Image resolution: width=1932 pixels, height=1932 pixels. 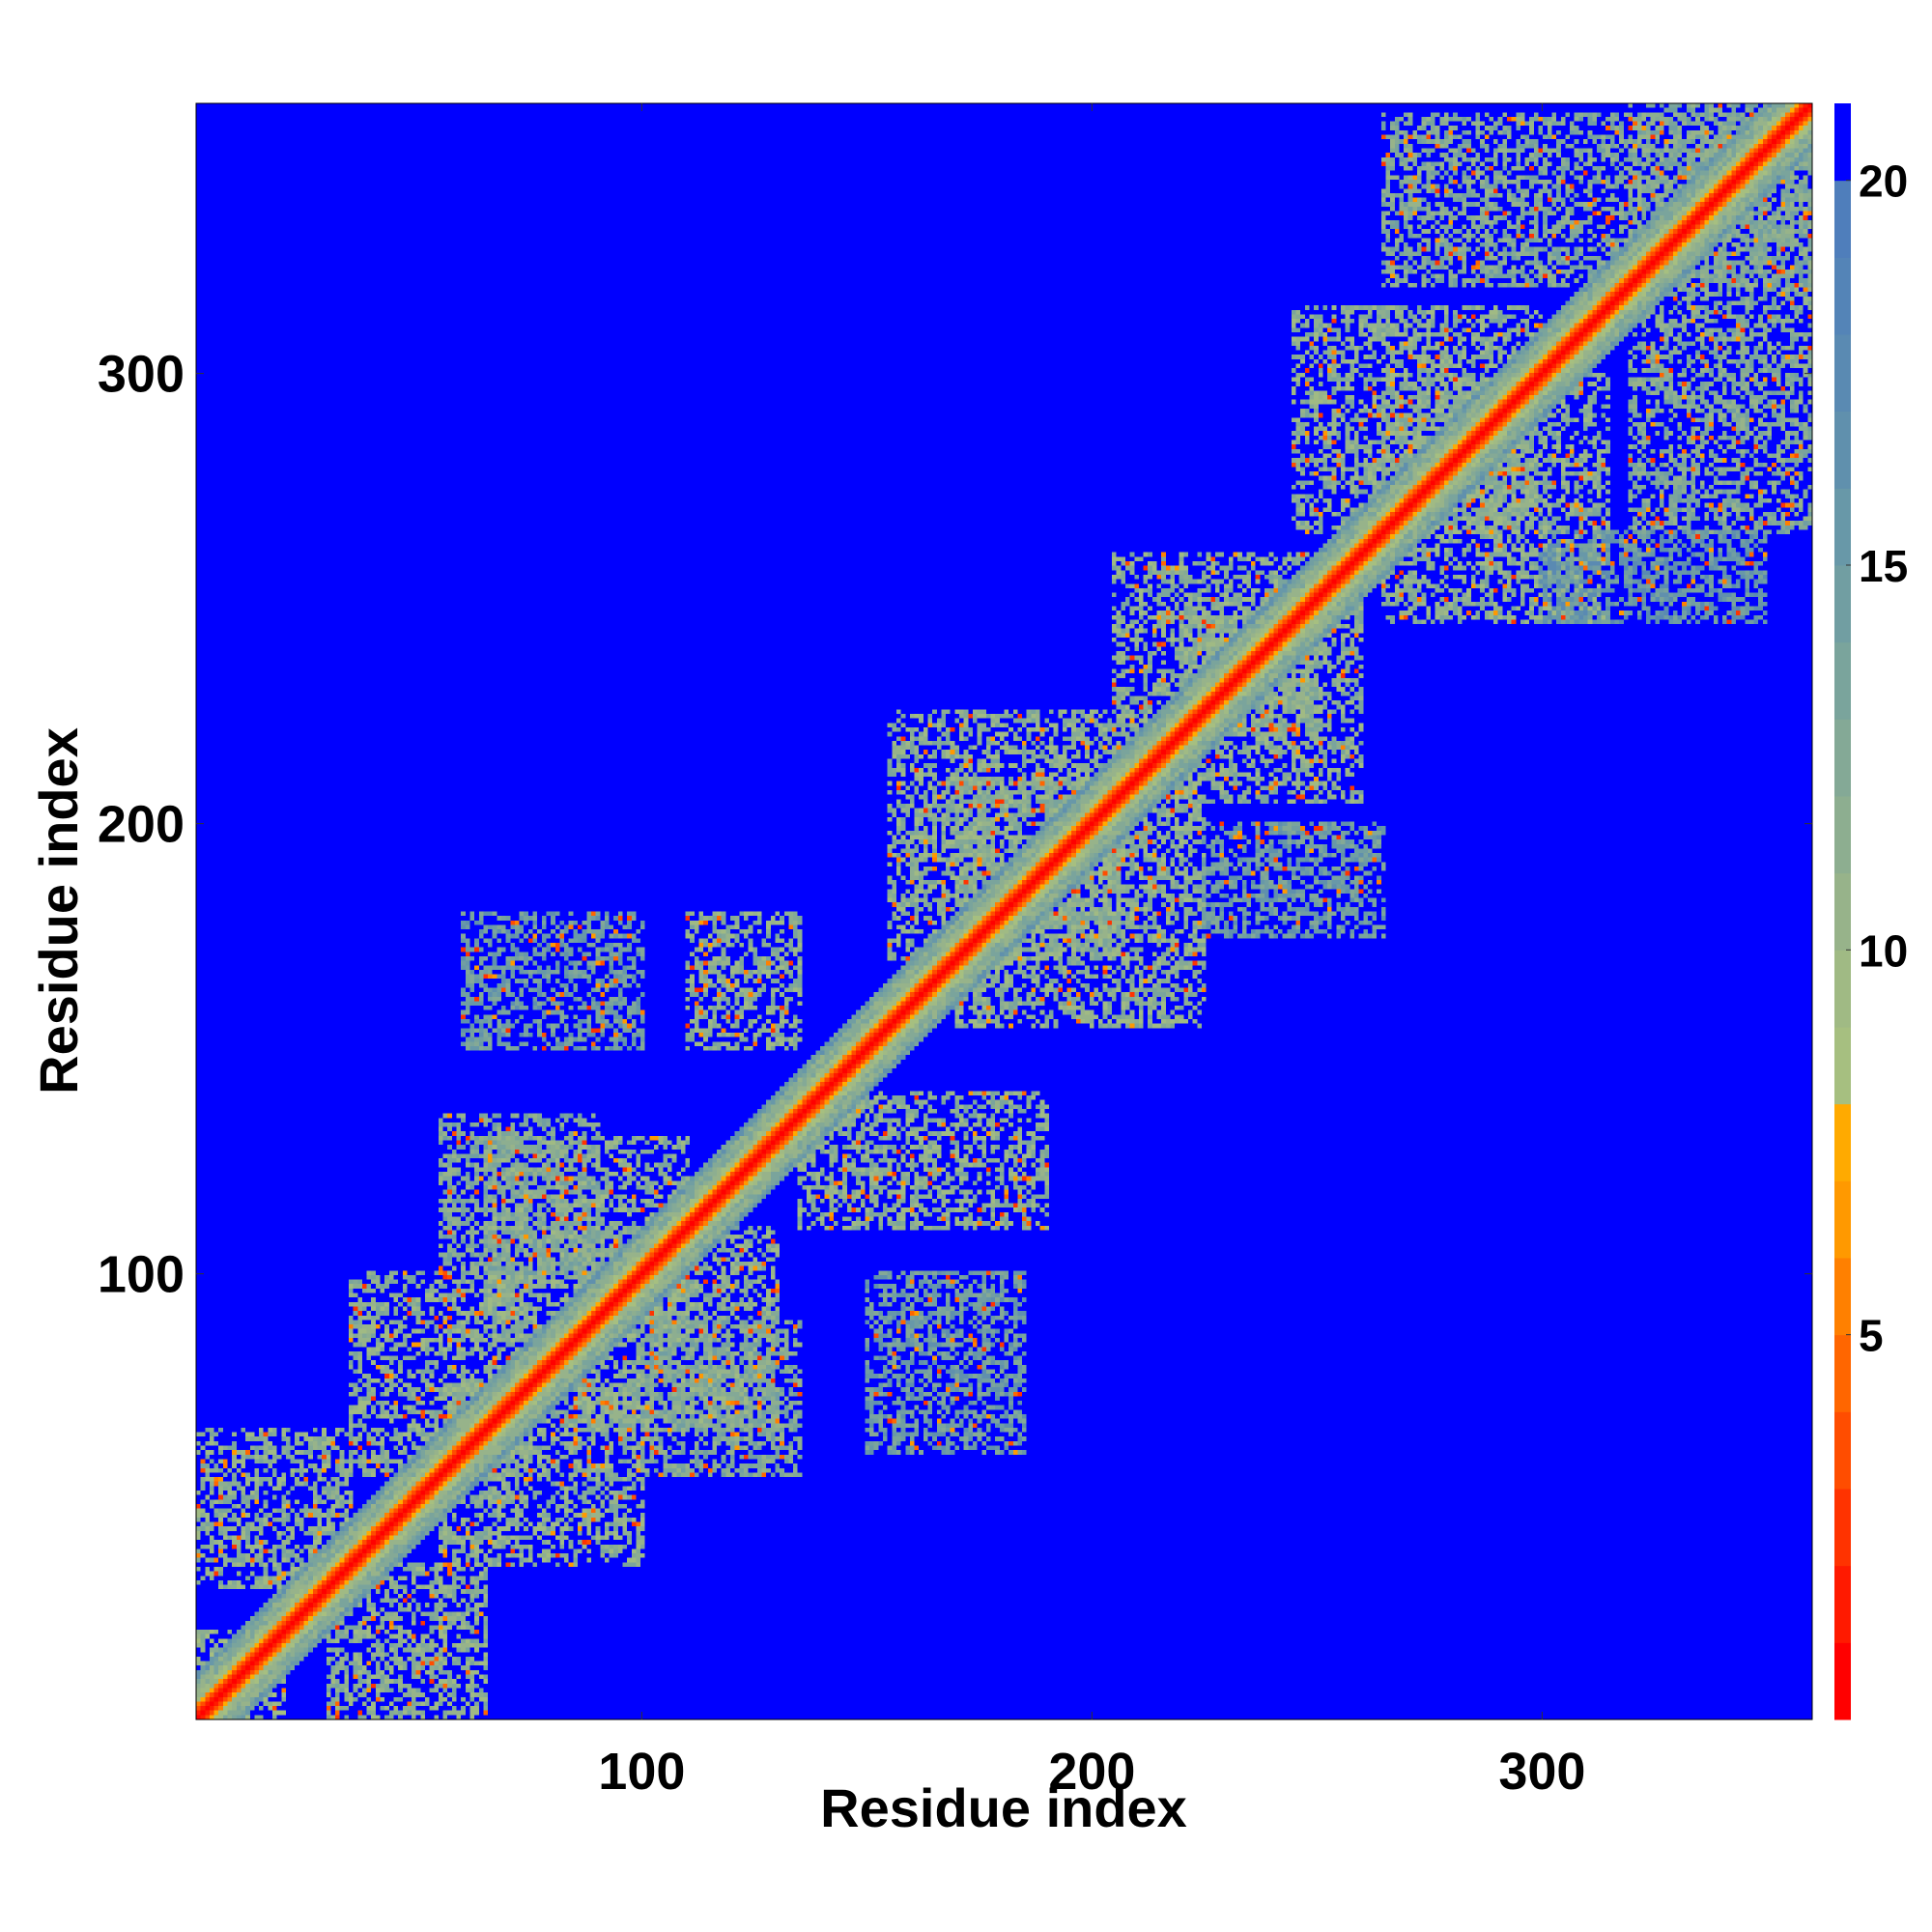 What do you see at coordinates (141, 1275) in the screenshot?
I see `y-tick-label: 100` at bounding box center [141, 1275].